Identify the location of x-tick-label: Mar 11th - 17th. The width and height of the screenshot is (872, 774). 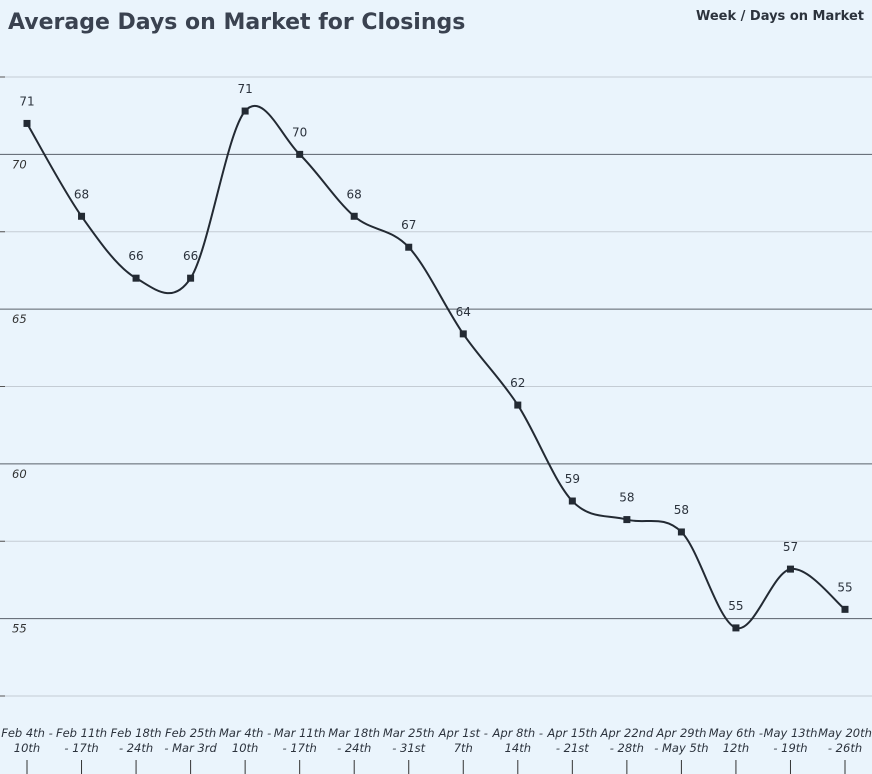
(299, 740).